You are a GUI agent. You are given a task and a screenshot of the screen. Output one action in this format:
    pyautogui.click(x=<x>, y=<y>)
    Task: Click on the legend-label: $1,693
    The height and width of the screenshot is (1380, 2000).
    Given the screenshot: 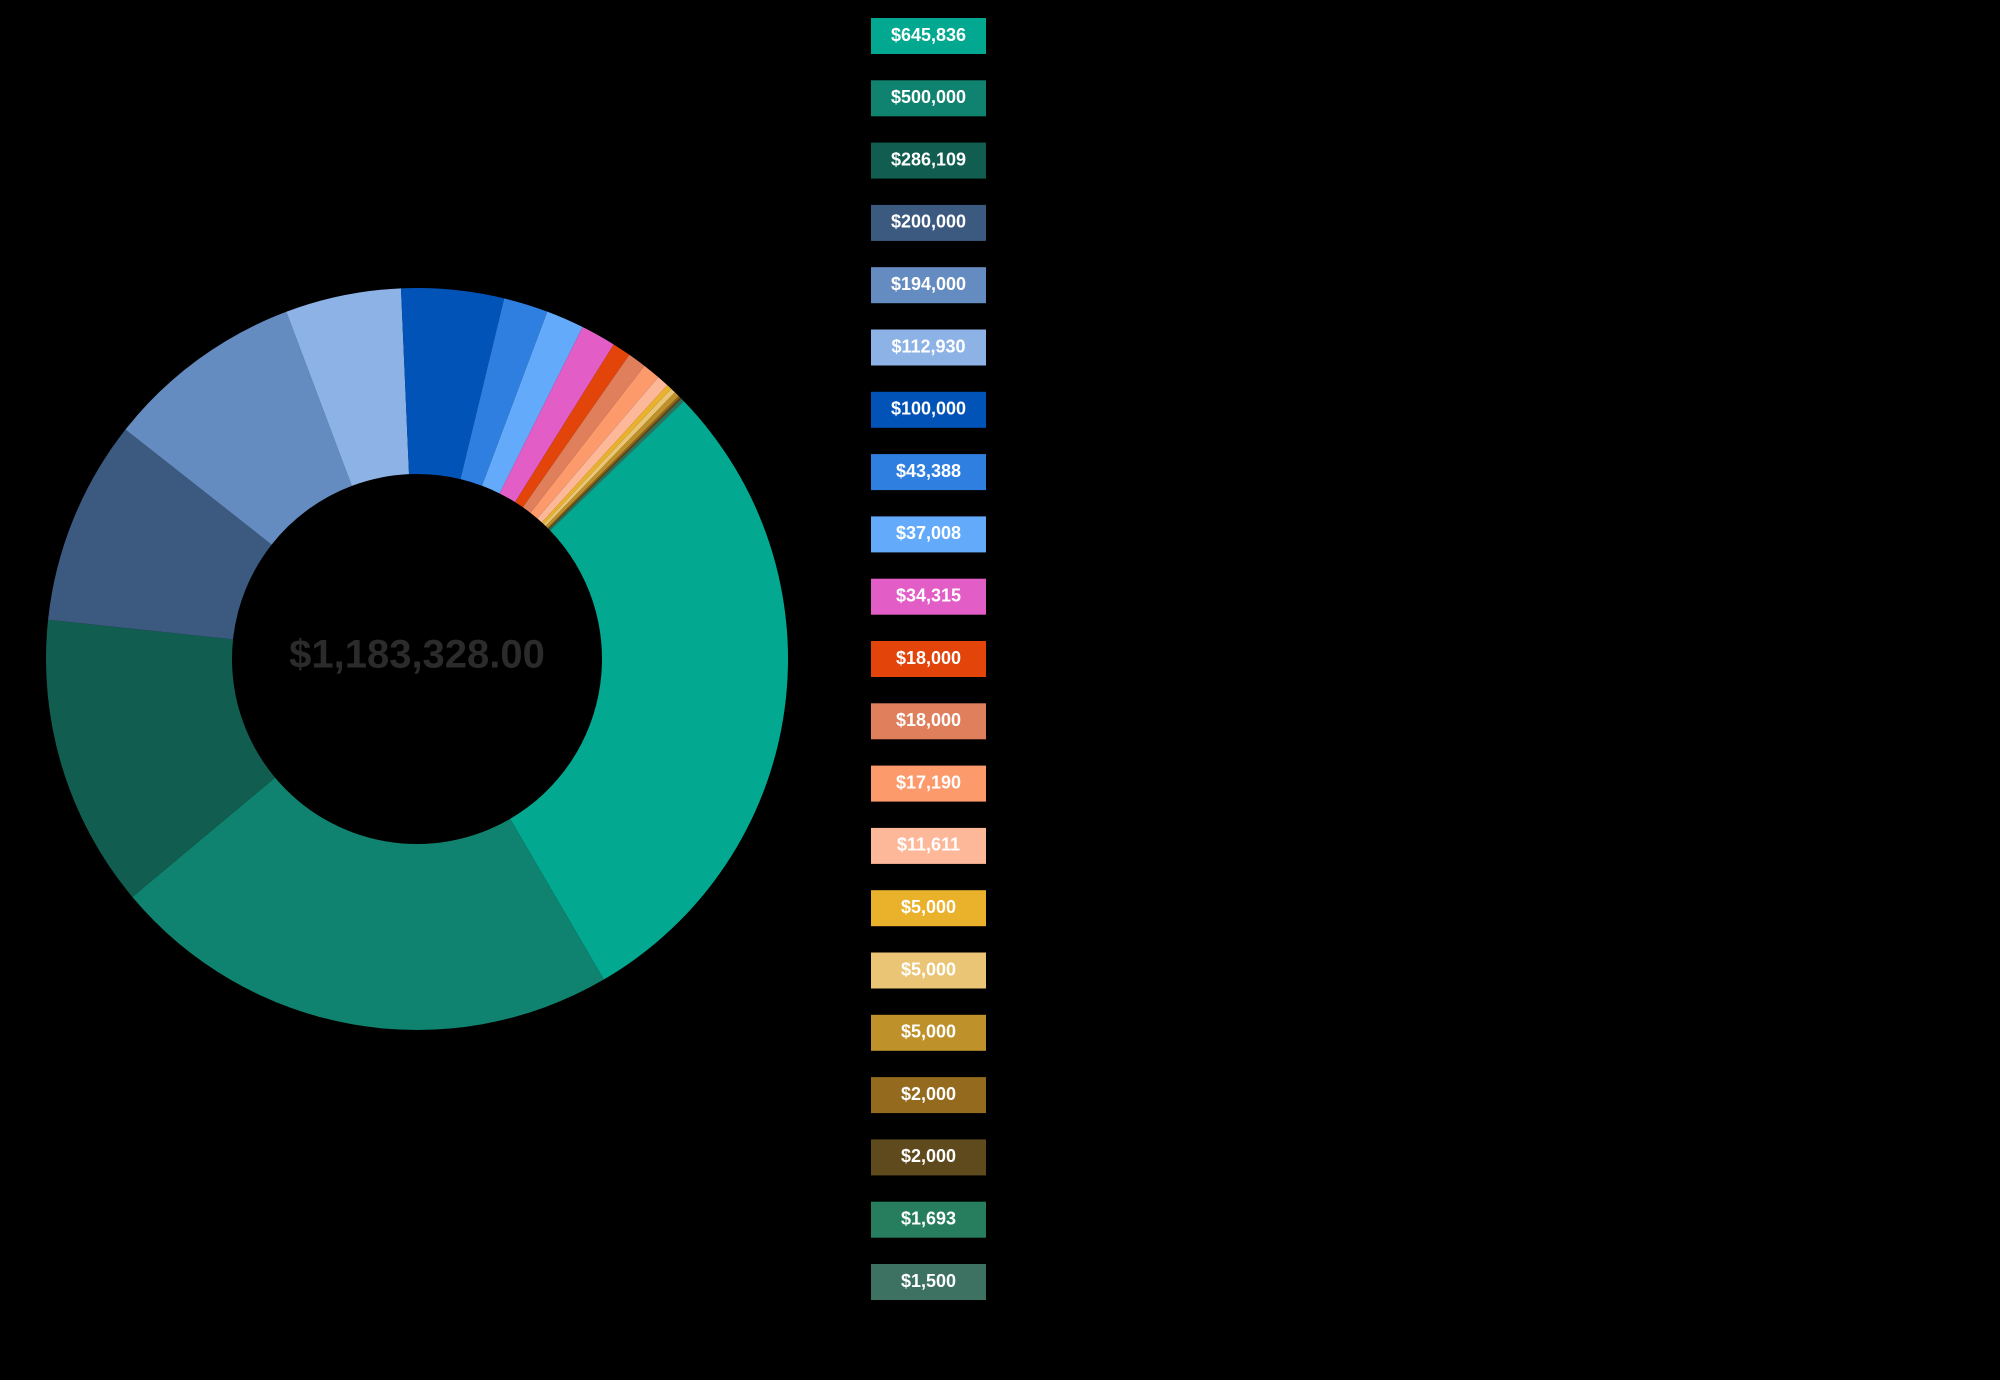 What is the action you would take?
    pyautogui.click(x=928, y=1218)
    